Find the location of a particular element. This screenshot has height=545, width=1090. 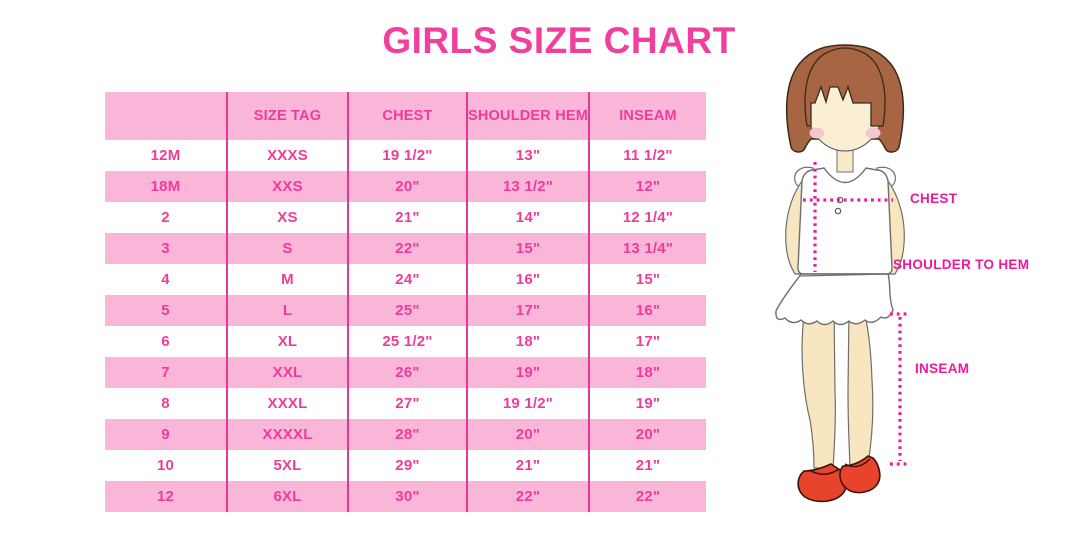

table-cell: 27" is located at coordinates (406, 403).